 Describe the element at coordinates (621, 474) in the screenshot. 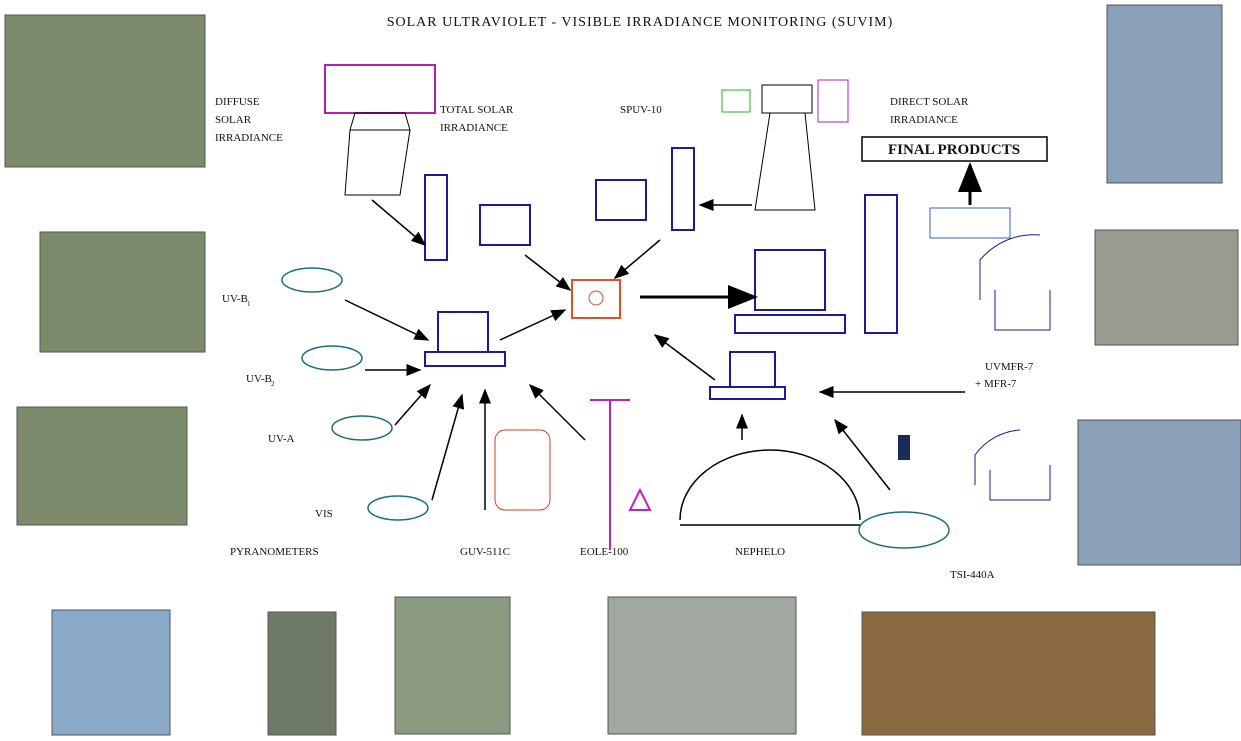

I see `eole` at that location.